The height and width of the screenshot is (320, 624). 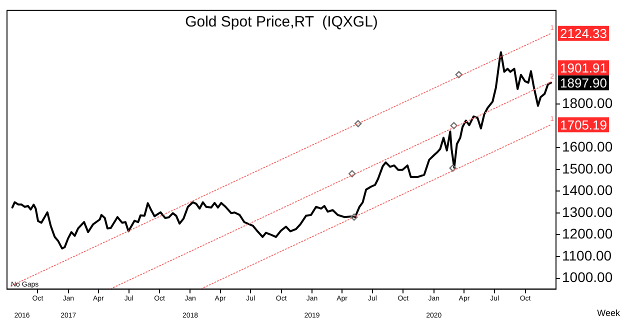 What do you see at coordinates (587, 146) in the screenshot?
I see `y-tick-label: 1600.00` at bounding box center [587, 146].